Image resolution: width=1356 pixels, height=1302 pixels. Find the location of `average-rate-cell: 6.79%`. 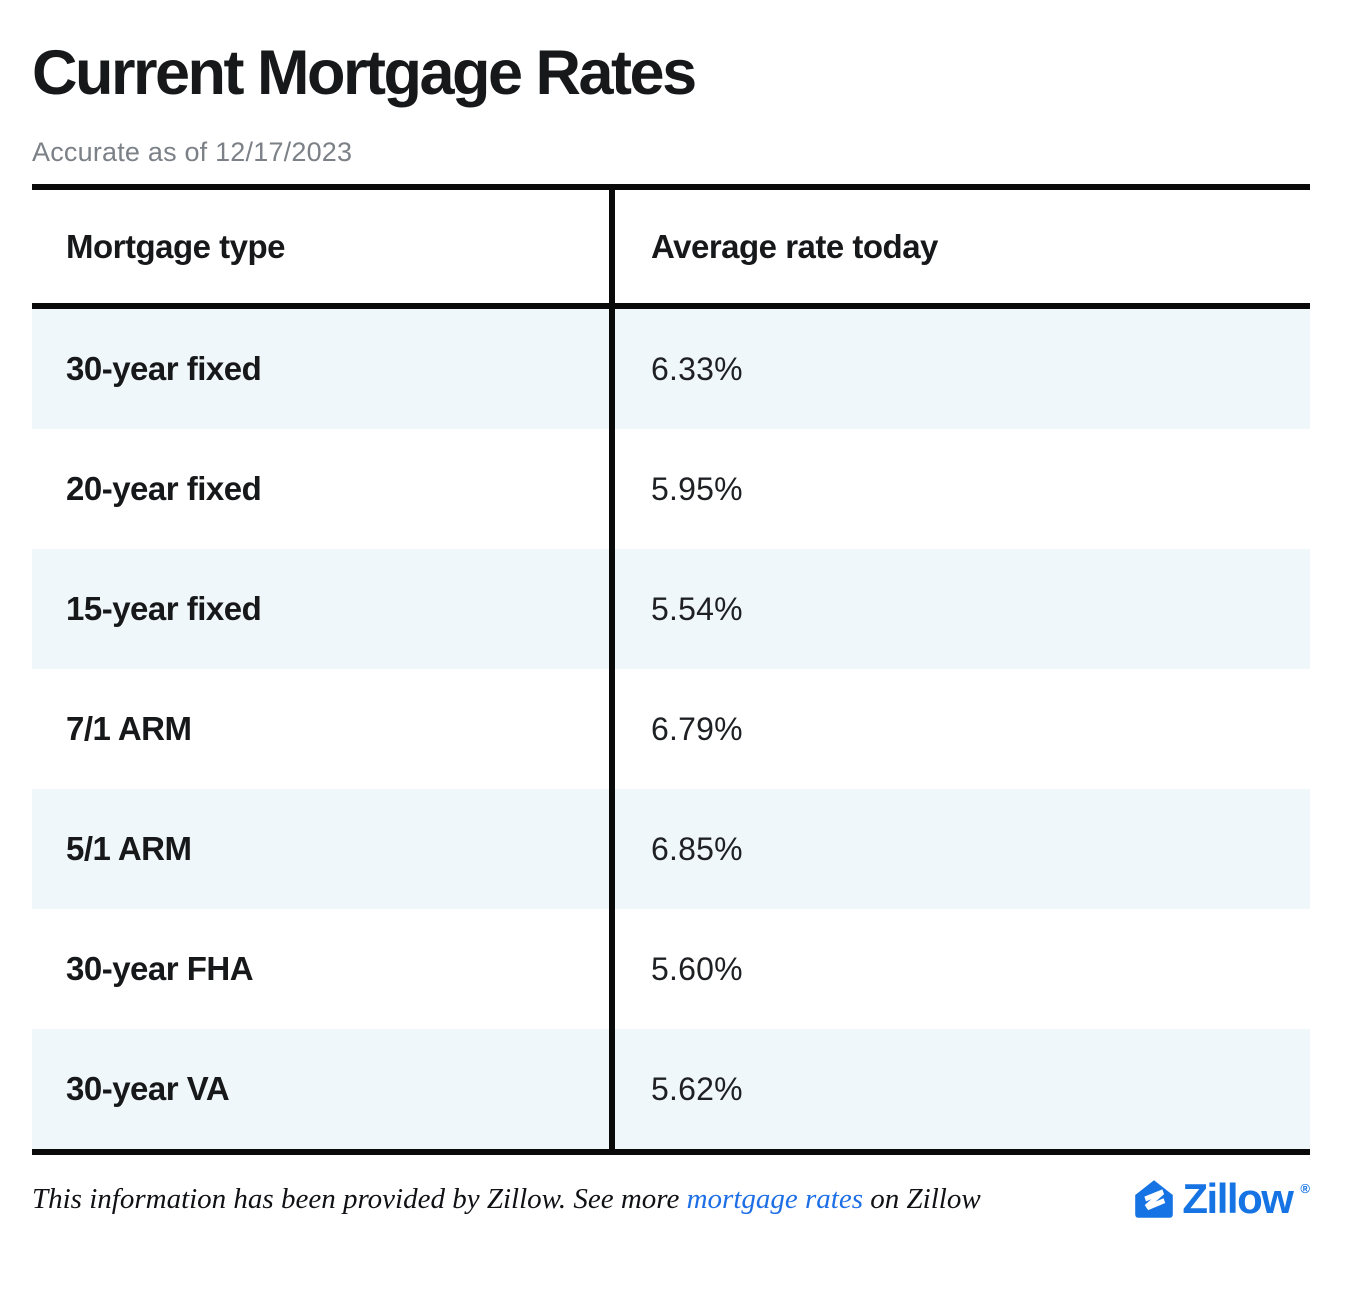

average-rate-cell: 6.79% is located at coordinates (959, 729).